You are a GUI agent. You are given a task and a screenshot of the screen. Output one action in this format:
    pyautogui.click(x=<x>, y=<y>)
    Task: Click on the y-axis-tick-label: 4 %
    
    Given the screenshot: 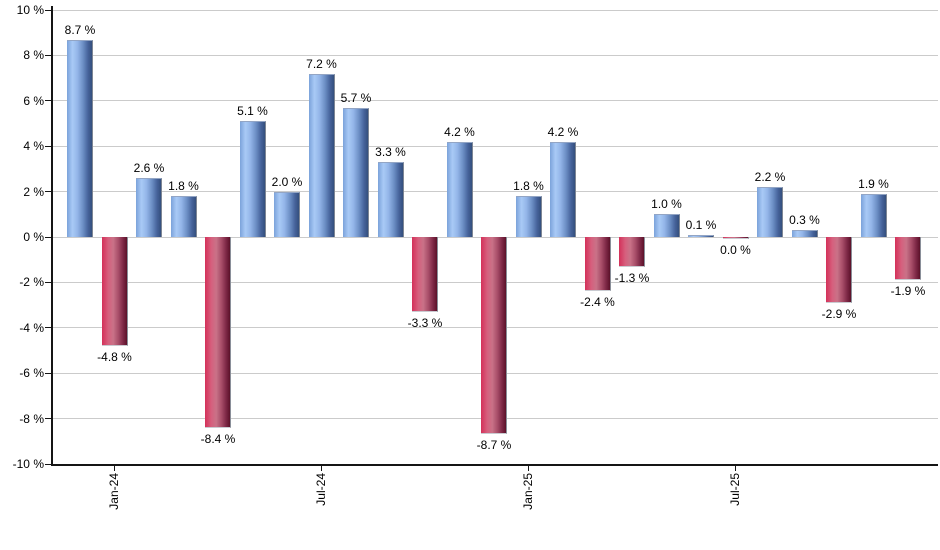 What is the action you would take?
    pyautogui.click(x=33, y=146)
    